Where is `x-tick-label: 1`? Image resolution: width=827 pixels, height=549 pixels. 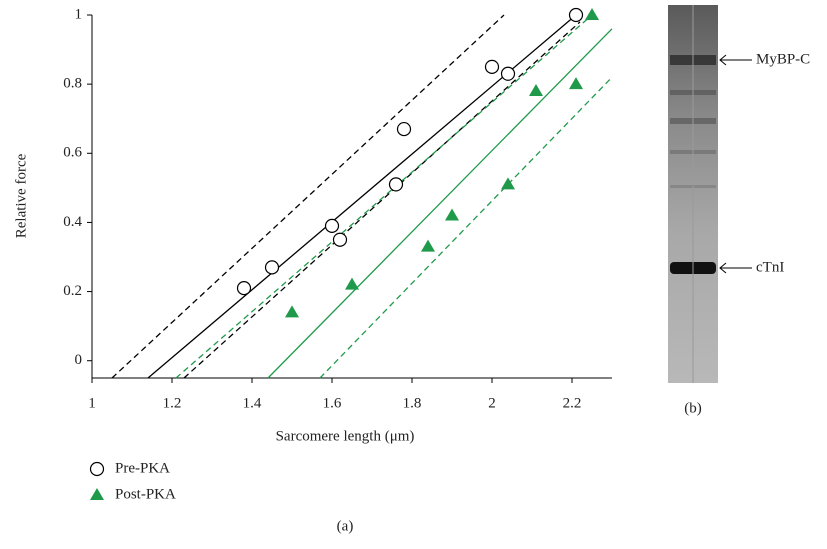 x-tick-label: 1 is located at coordinates (92, 403).